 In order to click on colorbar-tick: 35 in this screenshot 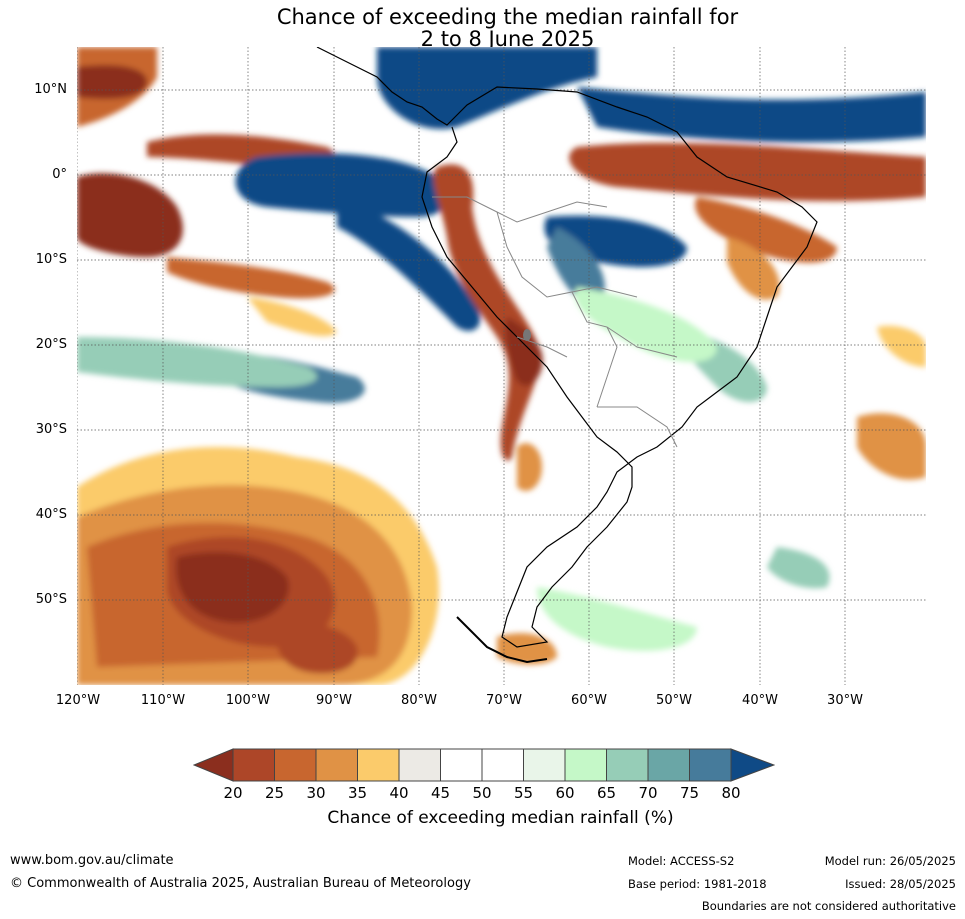, I will do `click(357, 793)`.